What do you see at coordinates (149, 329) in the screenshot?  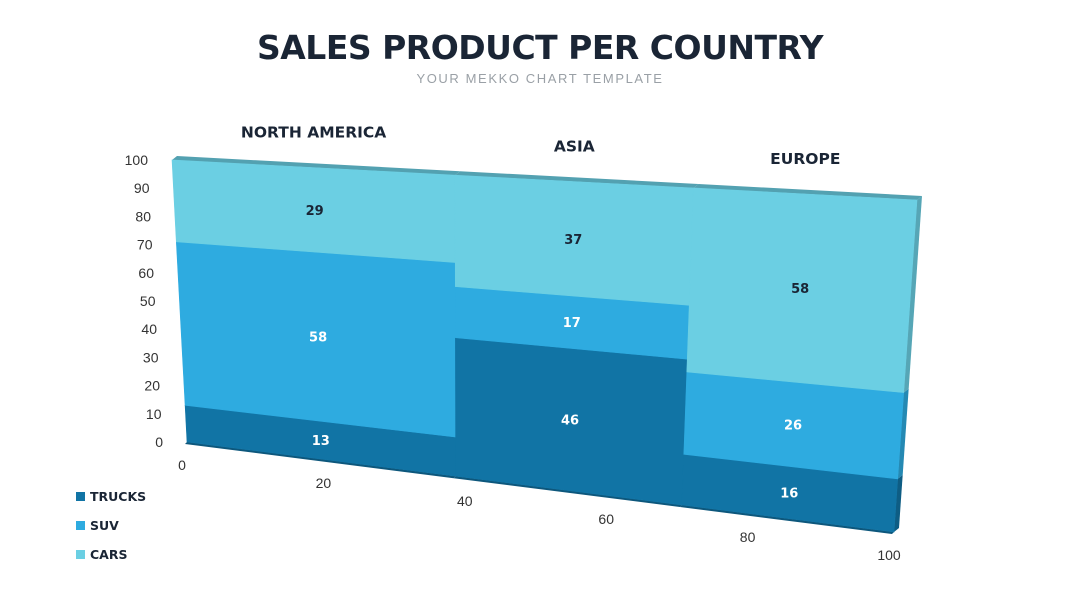 I see `y-tick-label: 40` at bounding box center [149, 329].